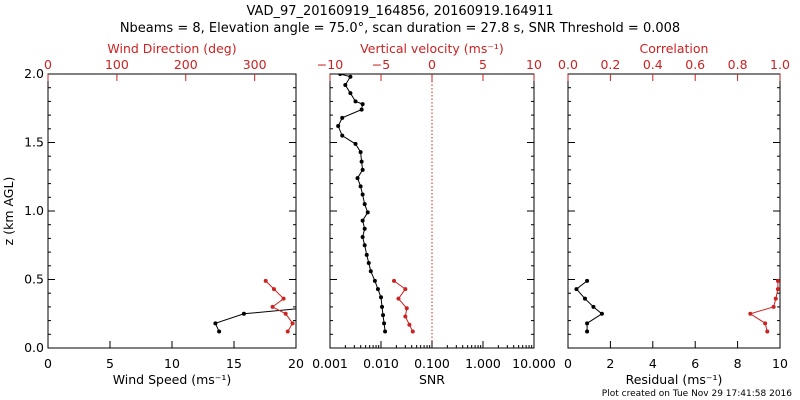  Describe the element at coordinates (780, 64) in the screenshot. I see `x2-tick-label: 1.0` at that location.